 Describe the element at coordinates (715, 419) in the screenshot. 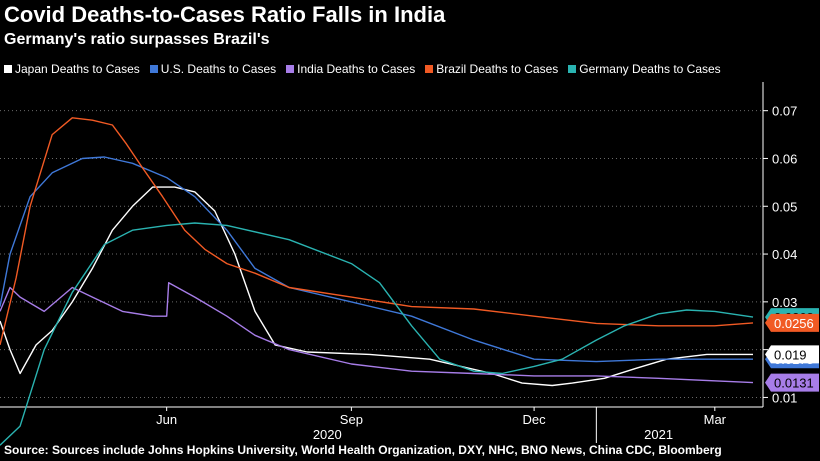

I see `x-tick-label: Mar` at that location.